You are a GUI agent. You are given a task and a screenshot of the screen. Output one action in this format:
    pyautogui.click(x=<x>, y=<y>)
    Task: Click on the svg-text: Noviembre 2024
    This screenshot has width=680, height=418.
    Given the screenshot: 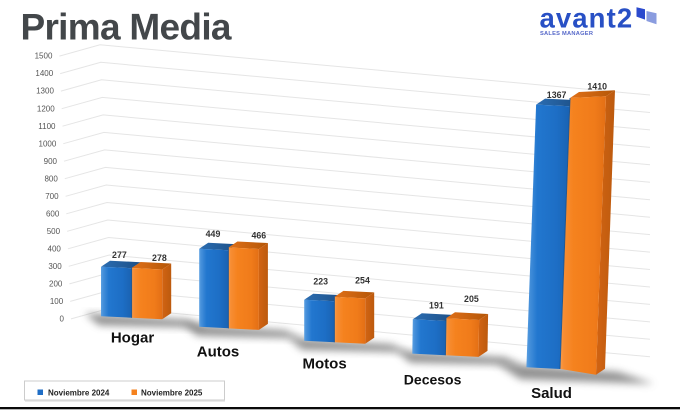 What is the action you would take?
    pyautogui.click(x=79, y=393)
    